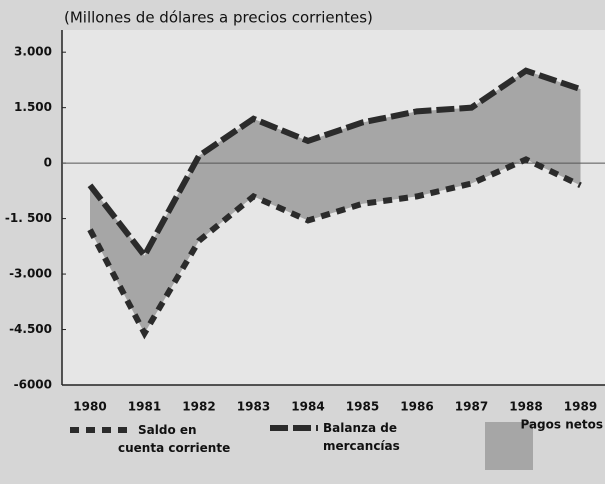 The height and width of the screenshot is (484, 605). What do you see at coordinates (416, 407) in the screenshot?
I see `x-tick-label: 1986` at bounding box center [416, 407].